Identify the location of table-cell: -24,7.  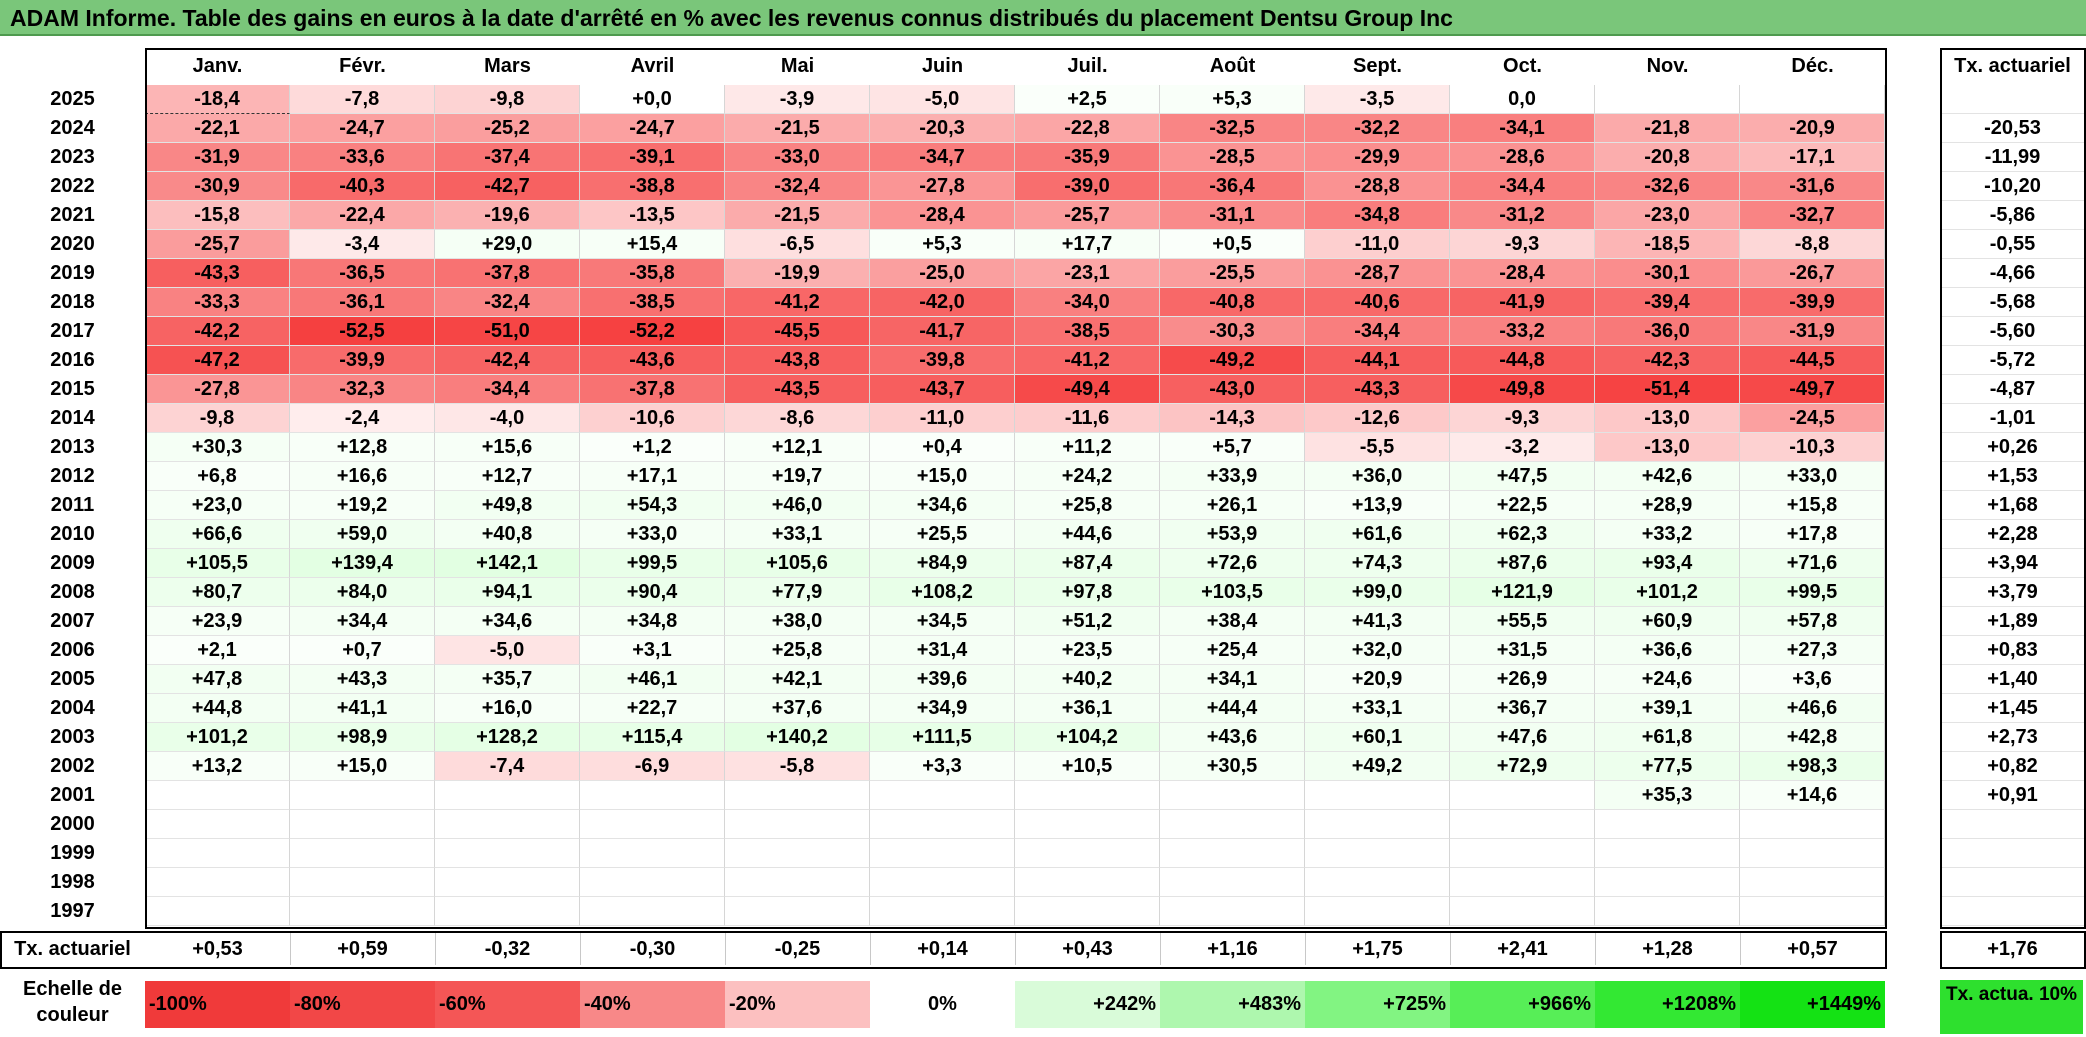
(652, 128).